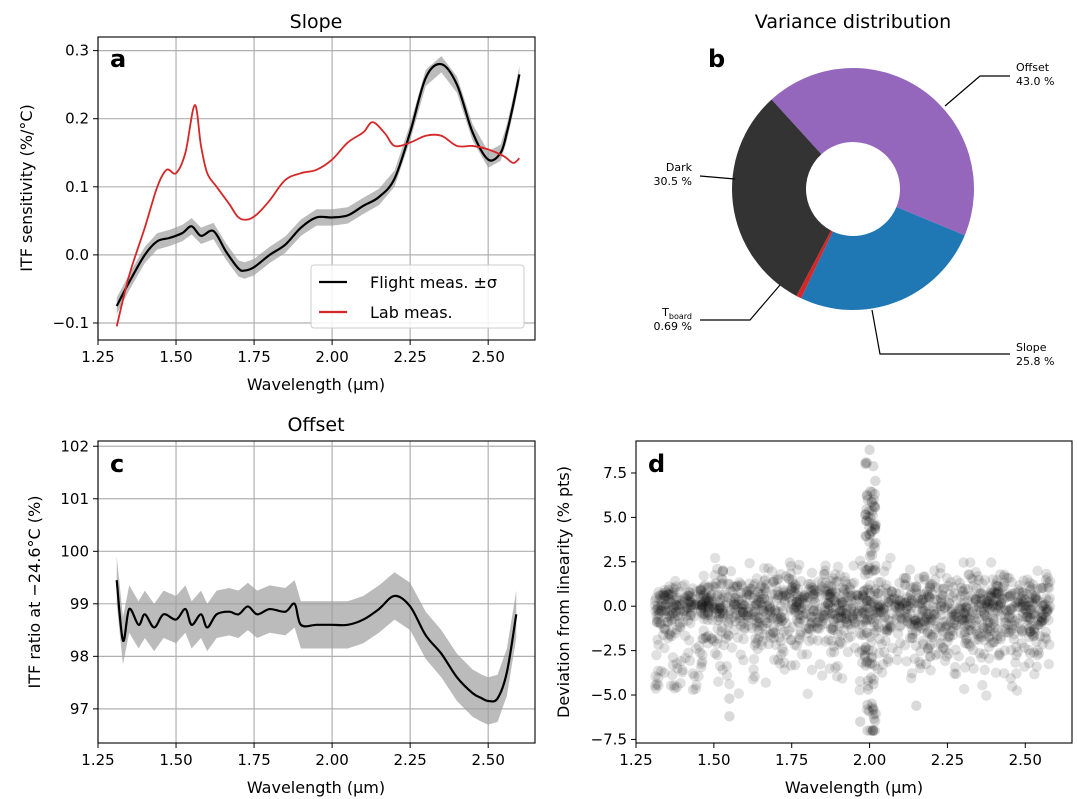 The image size is (1077, 799). I want to click on panel-c-flight-line, so click(316, 641).